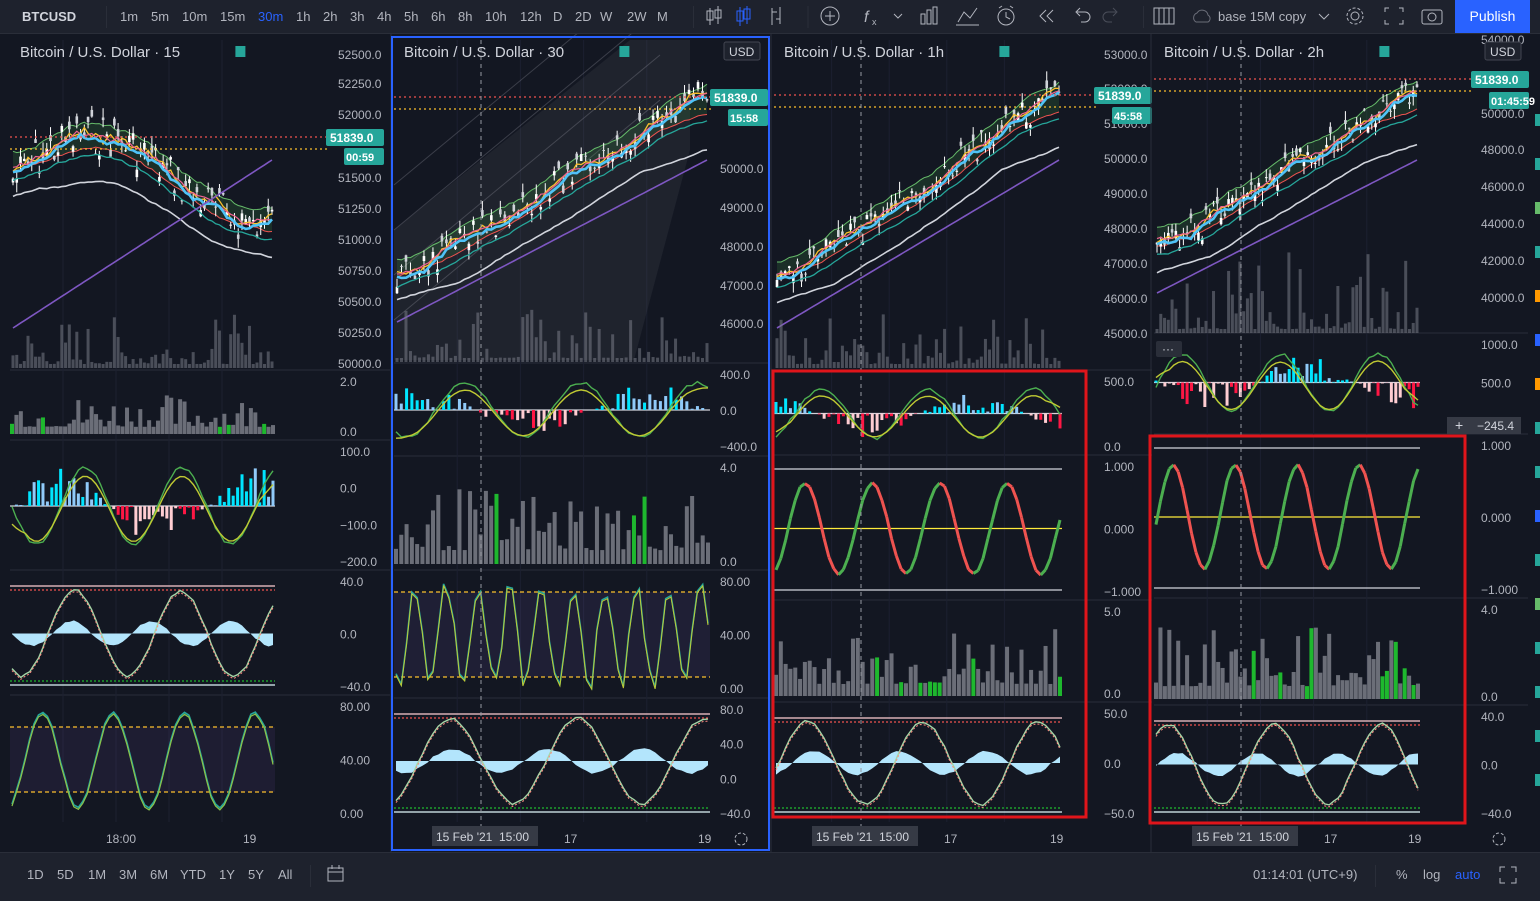 This screenshot has height=901, width=1540. What do you see at coordinates (637, 17) in the screenshot?
I see `interval-2w: 2W` at bounding box center [637, 17].